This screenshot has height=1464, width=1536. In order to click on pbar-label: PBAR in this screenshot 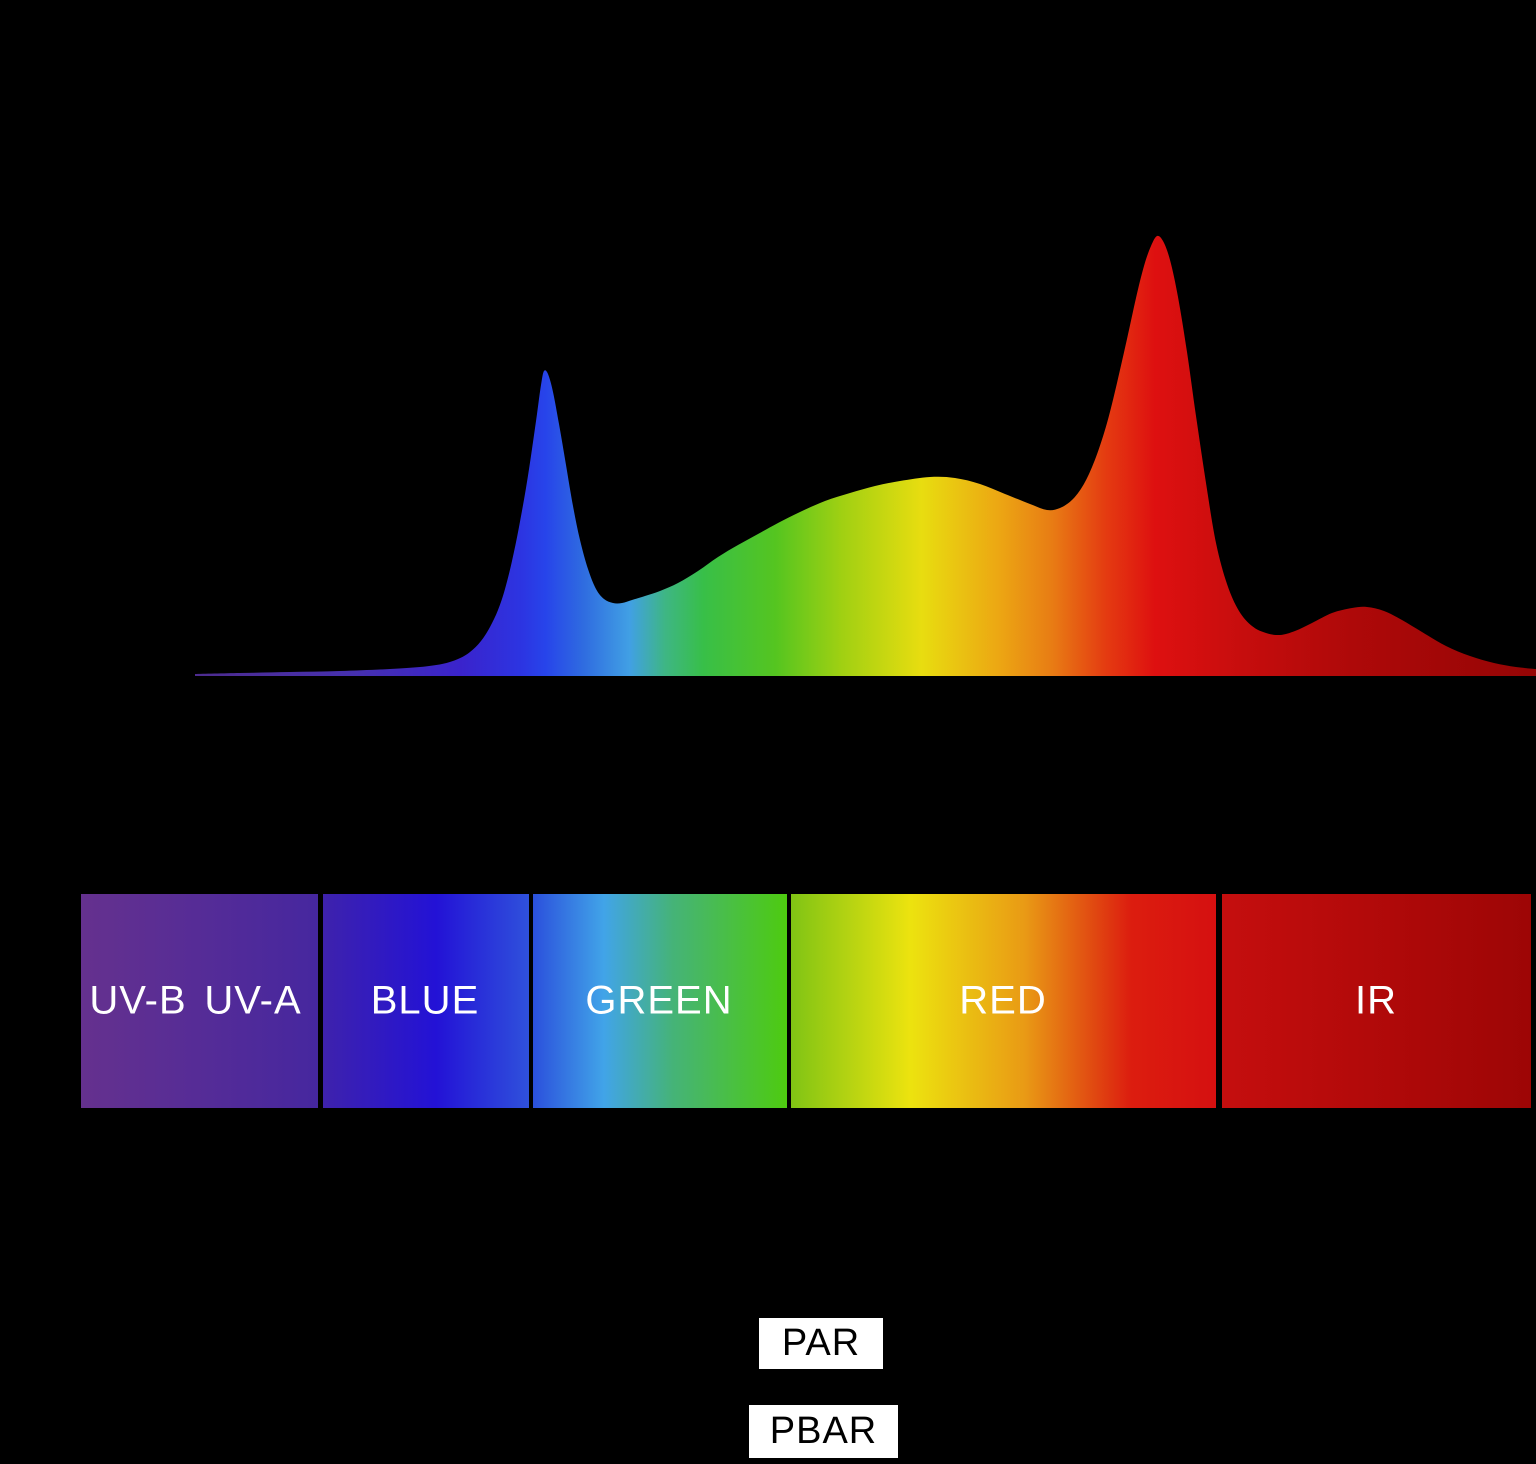, I will do `click(823, 1431)`.